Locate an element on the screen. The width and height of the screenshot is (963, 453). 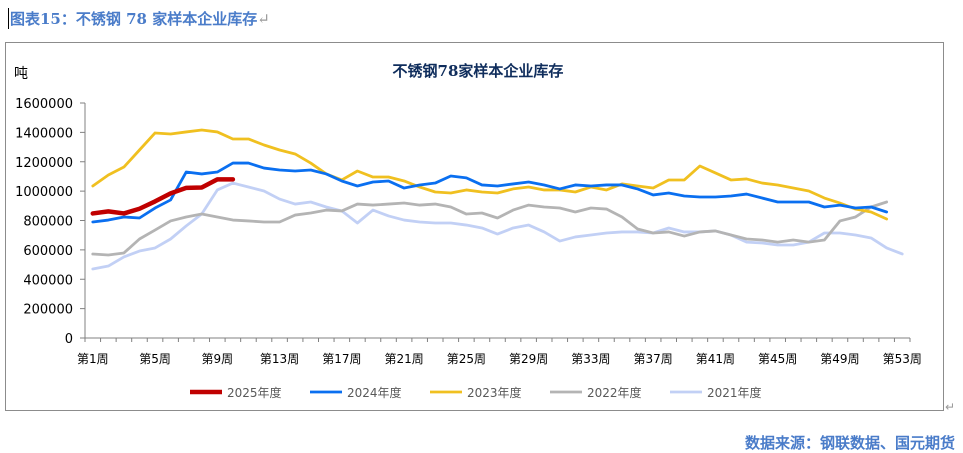
y-tick-label: 200000 is located at coordinates (48, 310).